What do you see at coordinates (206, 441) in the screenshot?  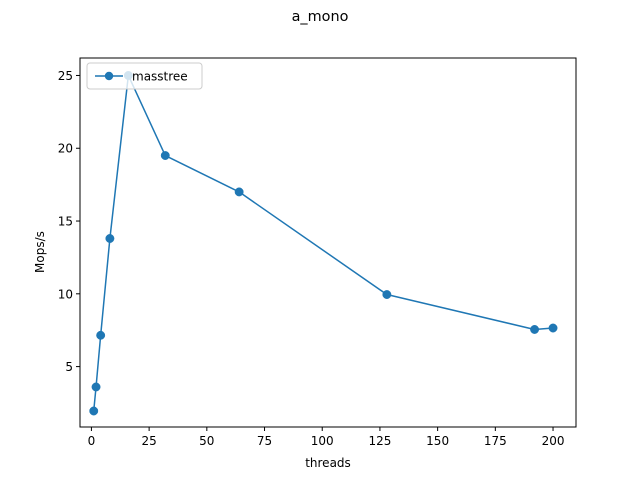 I see `x-tick-label-2: 50` at bounding box center [206, 441].